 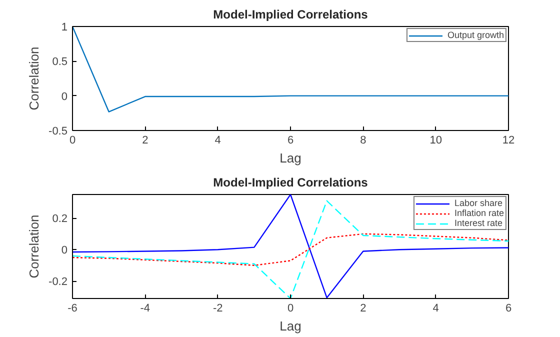 I want to click on x-tick-label: 8, so click(x=363, y=140).